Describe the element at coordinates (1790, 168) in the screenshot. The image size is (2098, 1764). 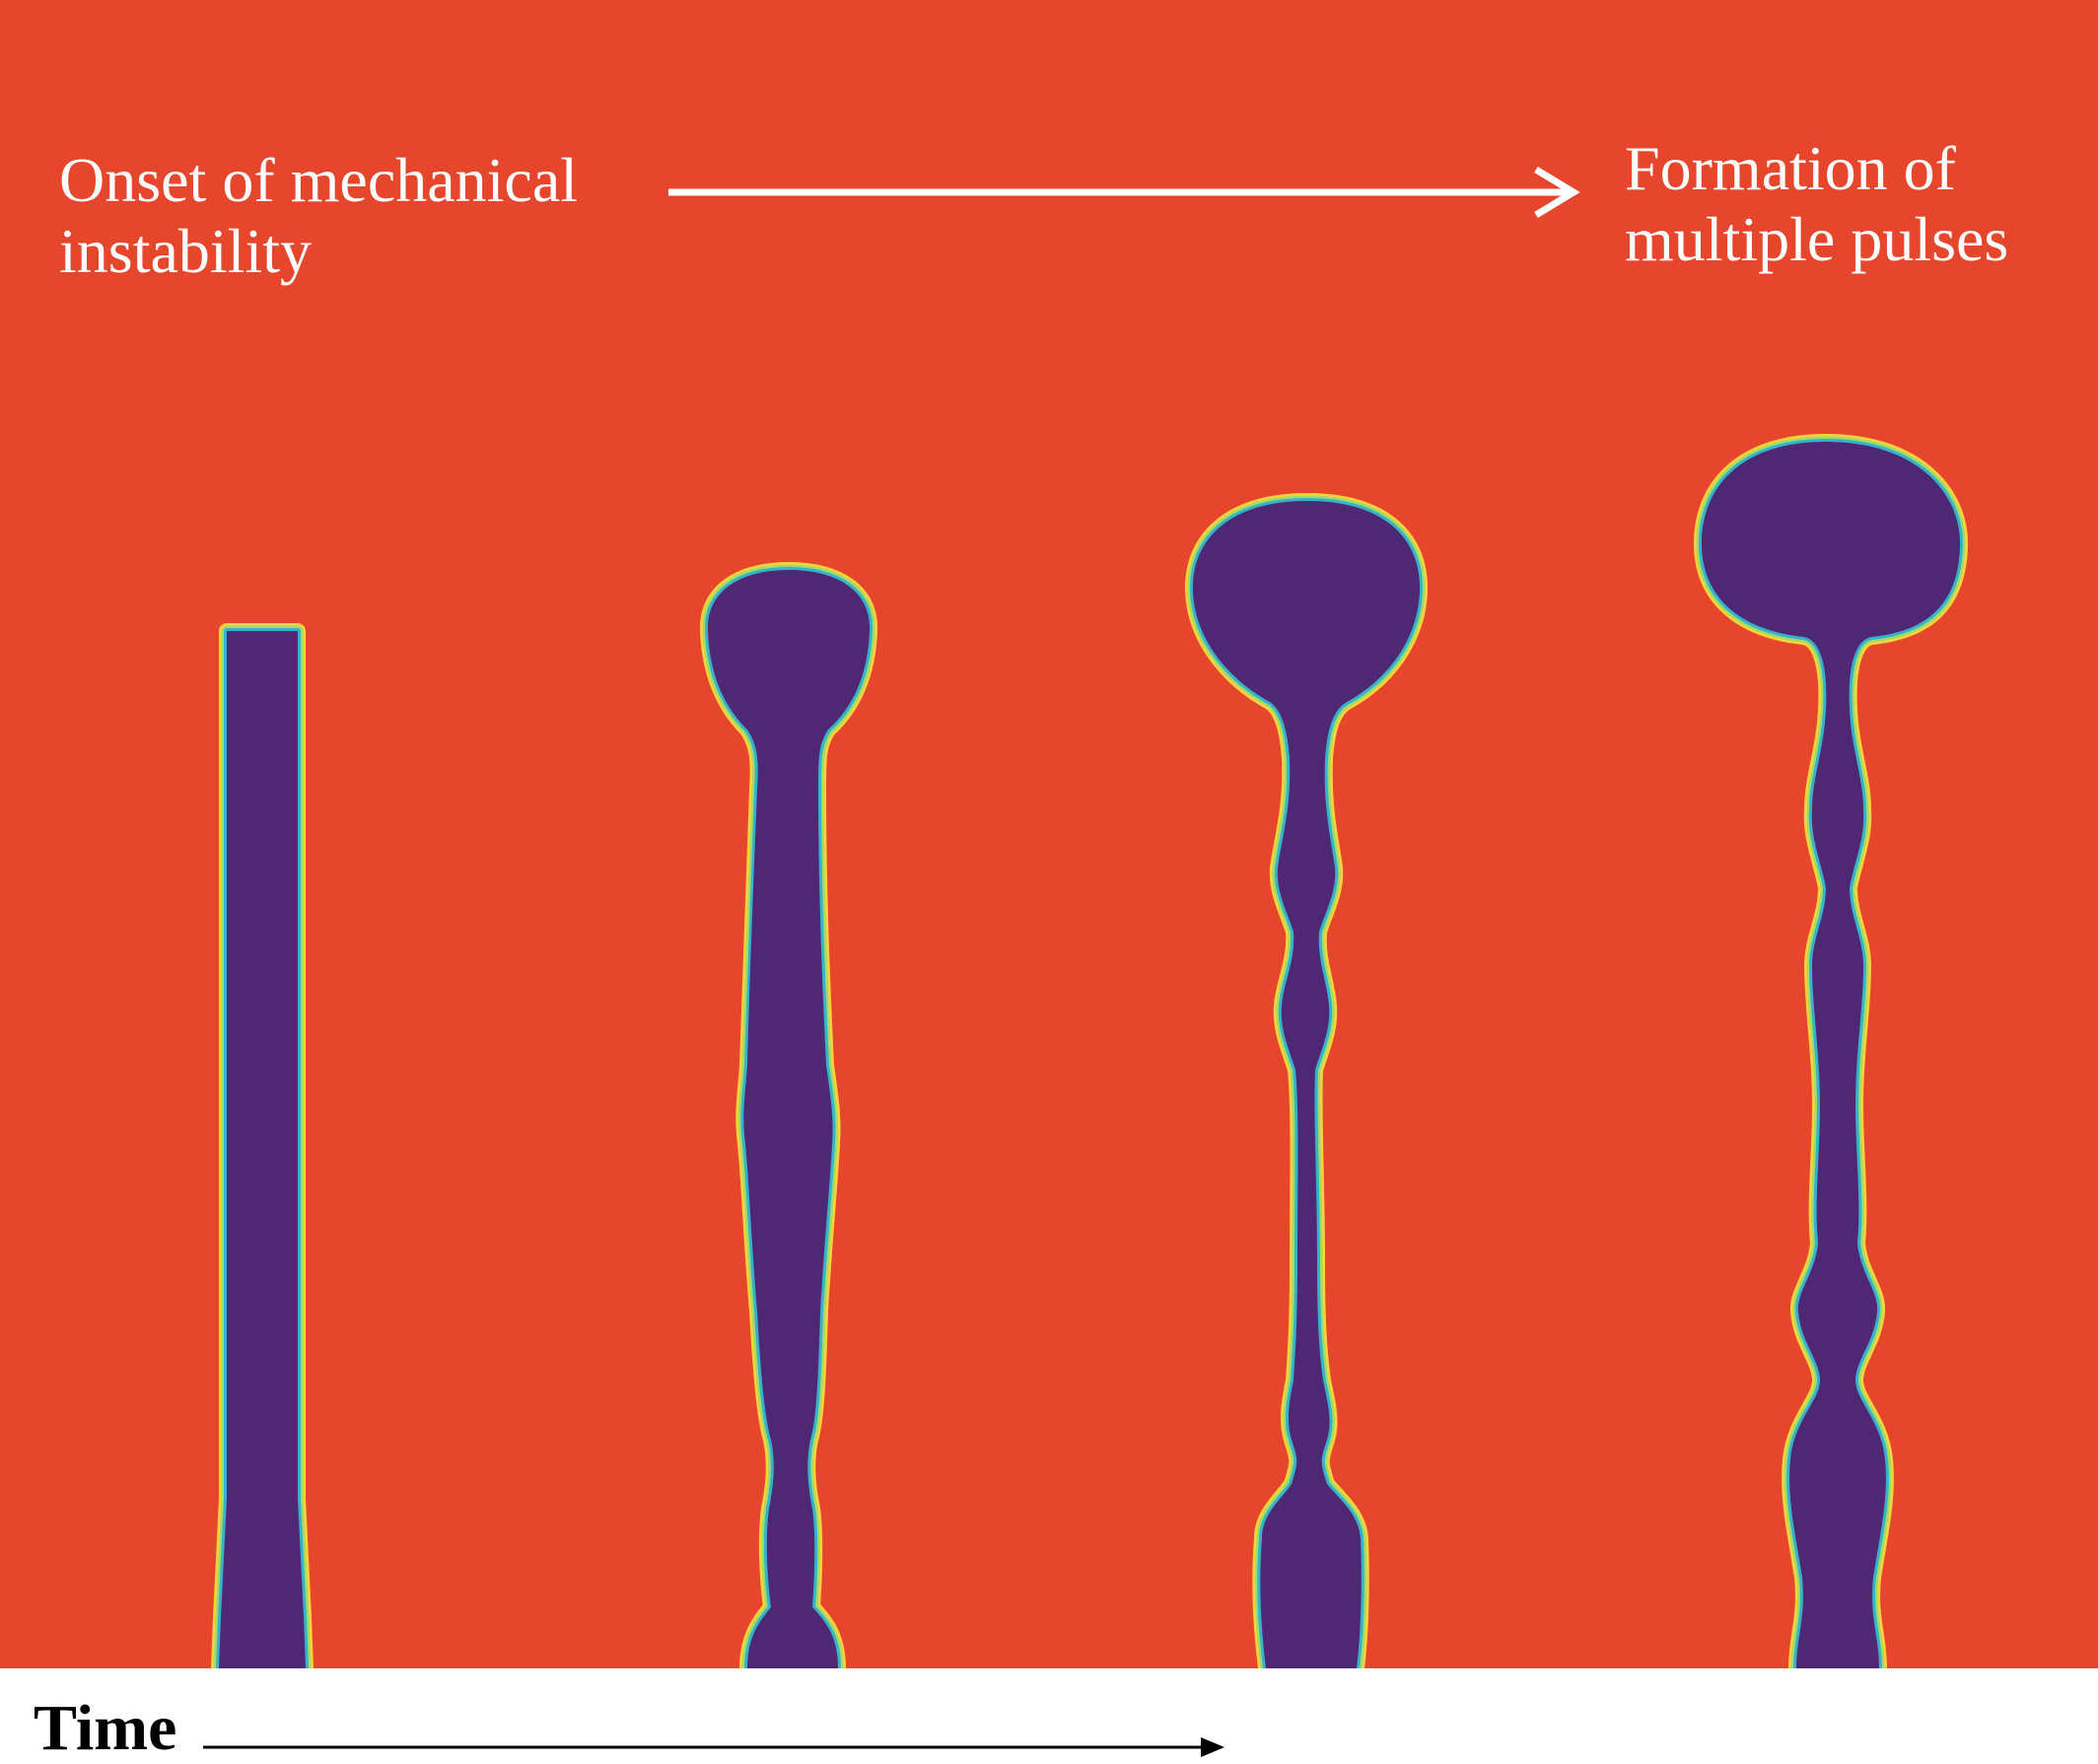
I see `formation-annotation-line-1: Formation of` at that location.